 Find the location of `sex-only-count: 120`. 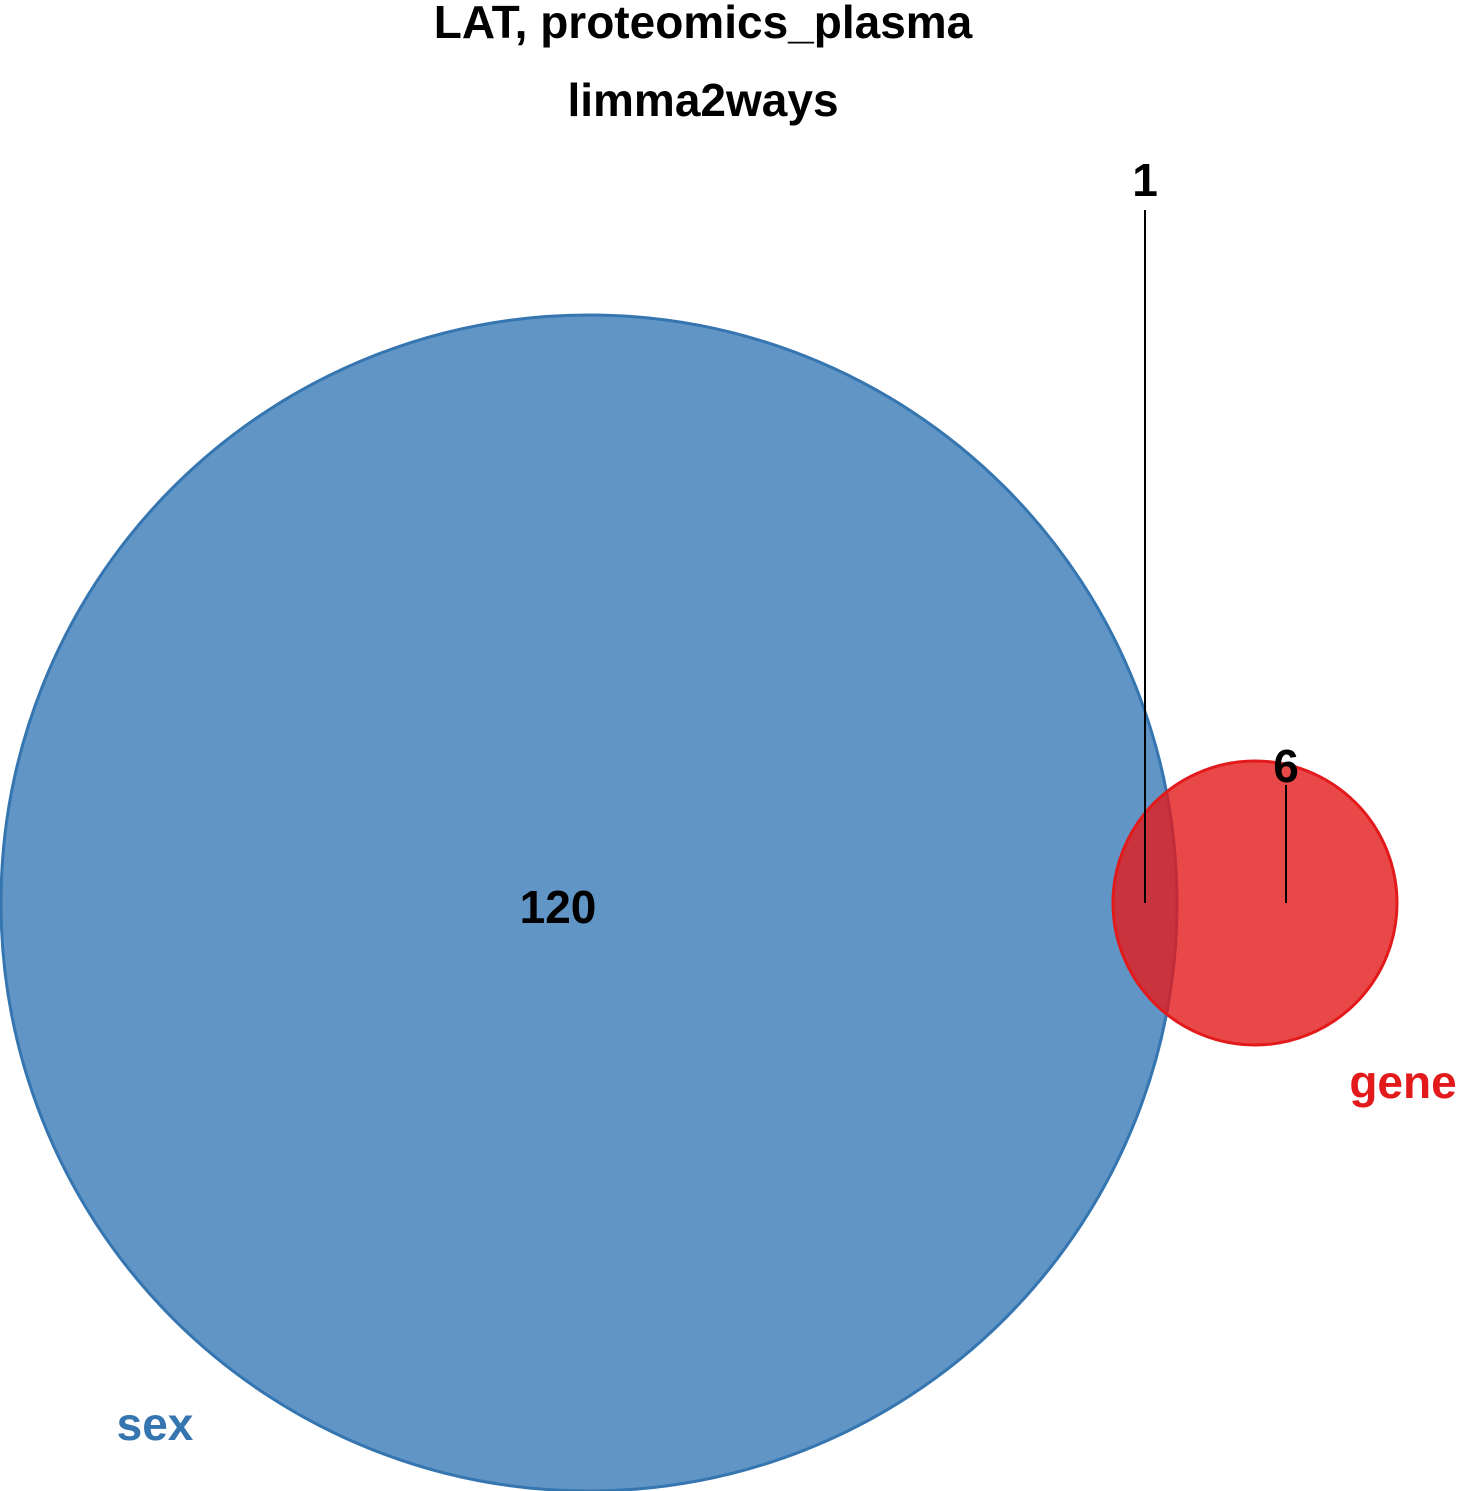

sex-only-count: 120 is located at coordinates (558, 907).